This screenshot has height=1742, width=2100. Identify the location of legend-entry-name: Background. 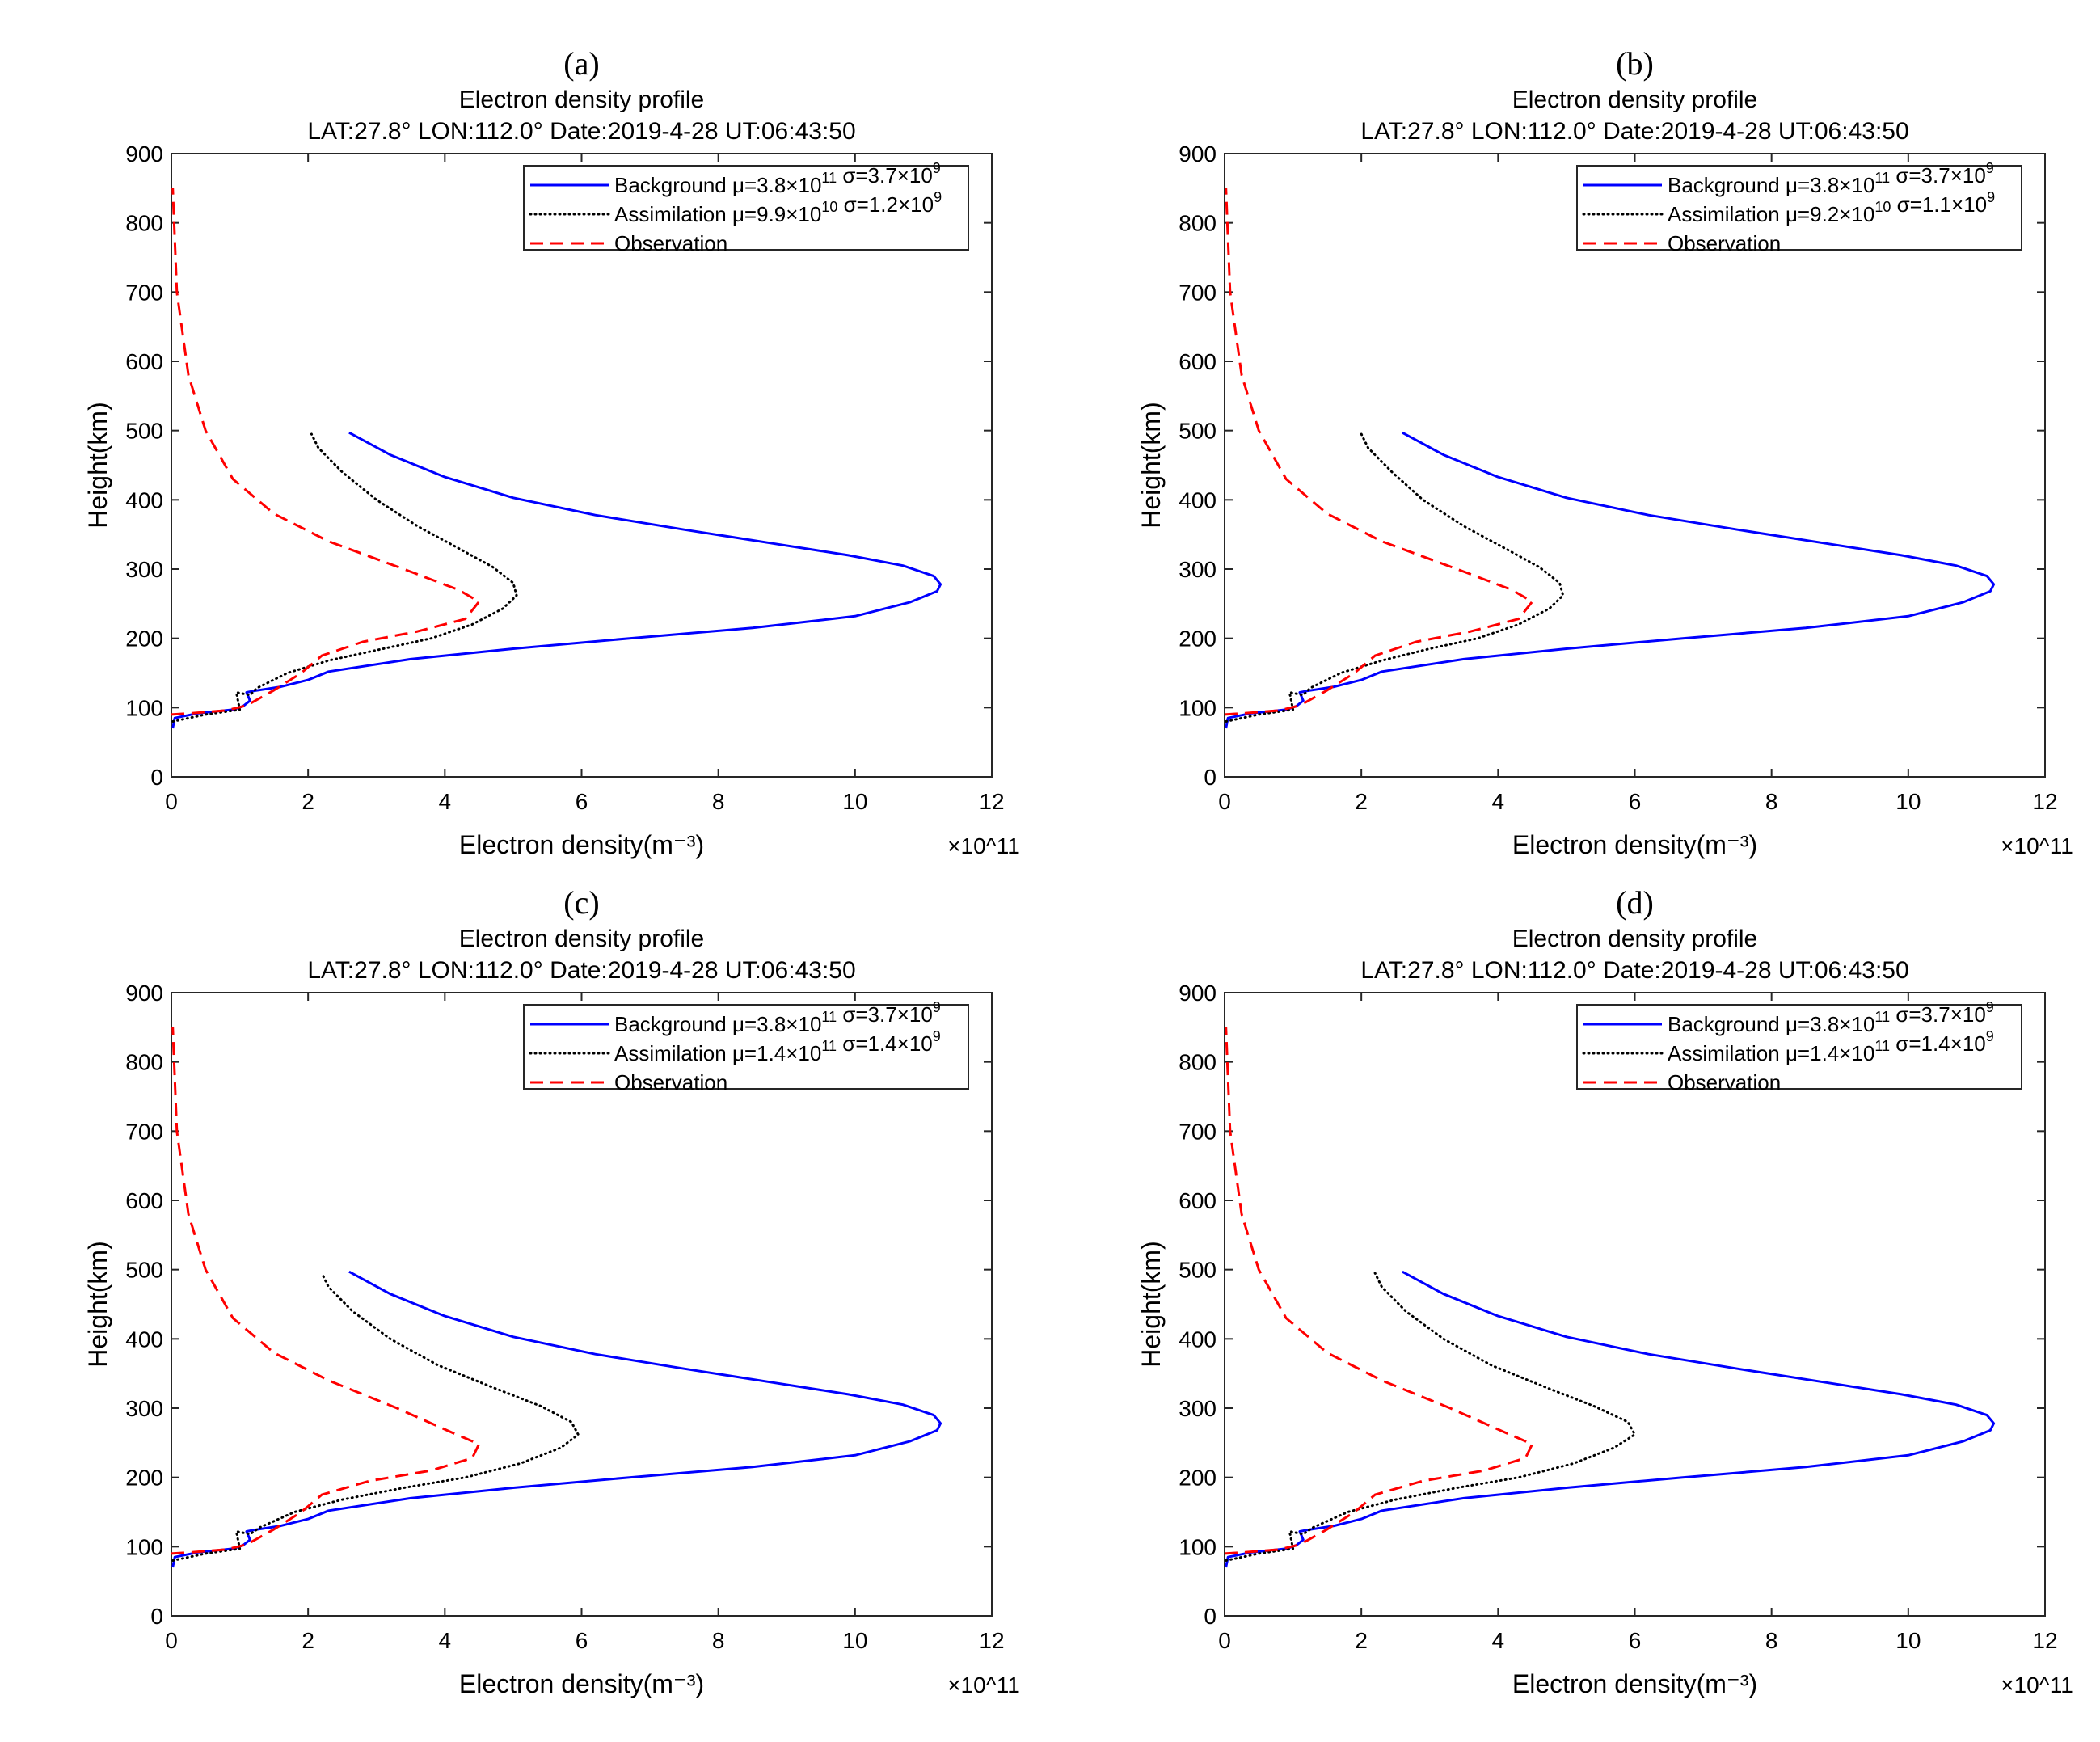
(1724, 185).